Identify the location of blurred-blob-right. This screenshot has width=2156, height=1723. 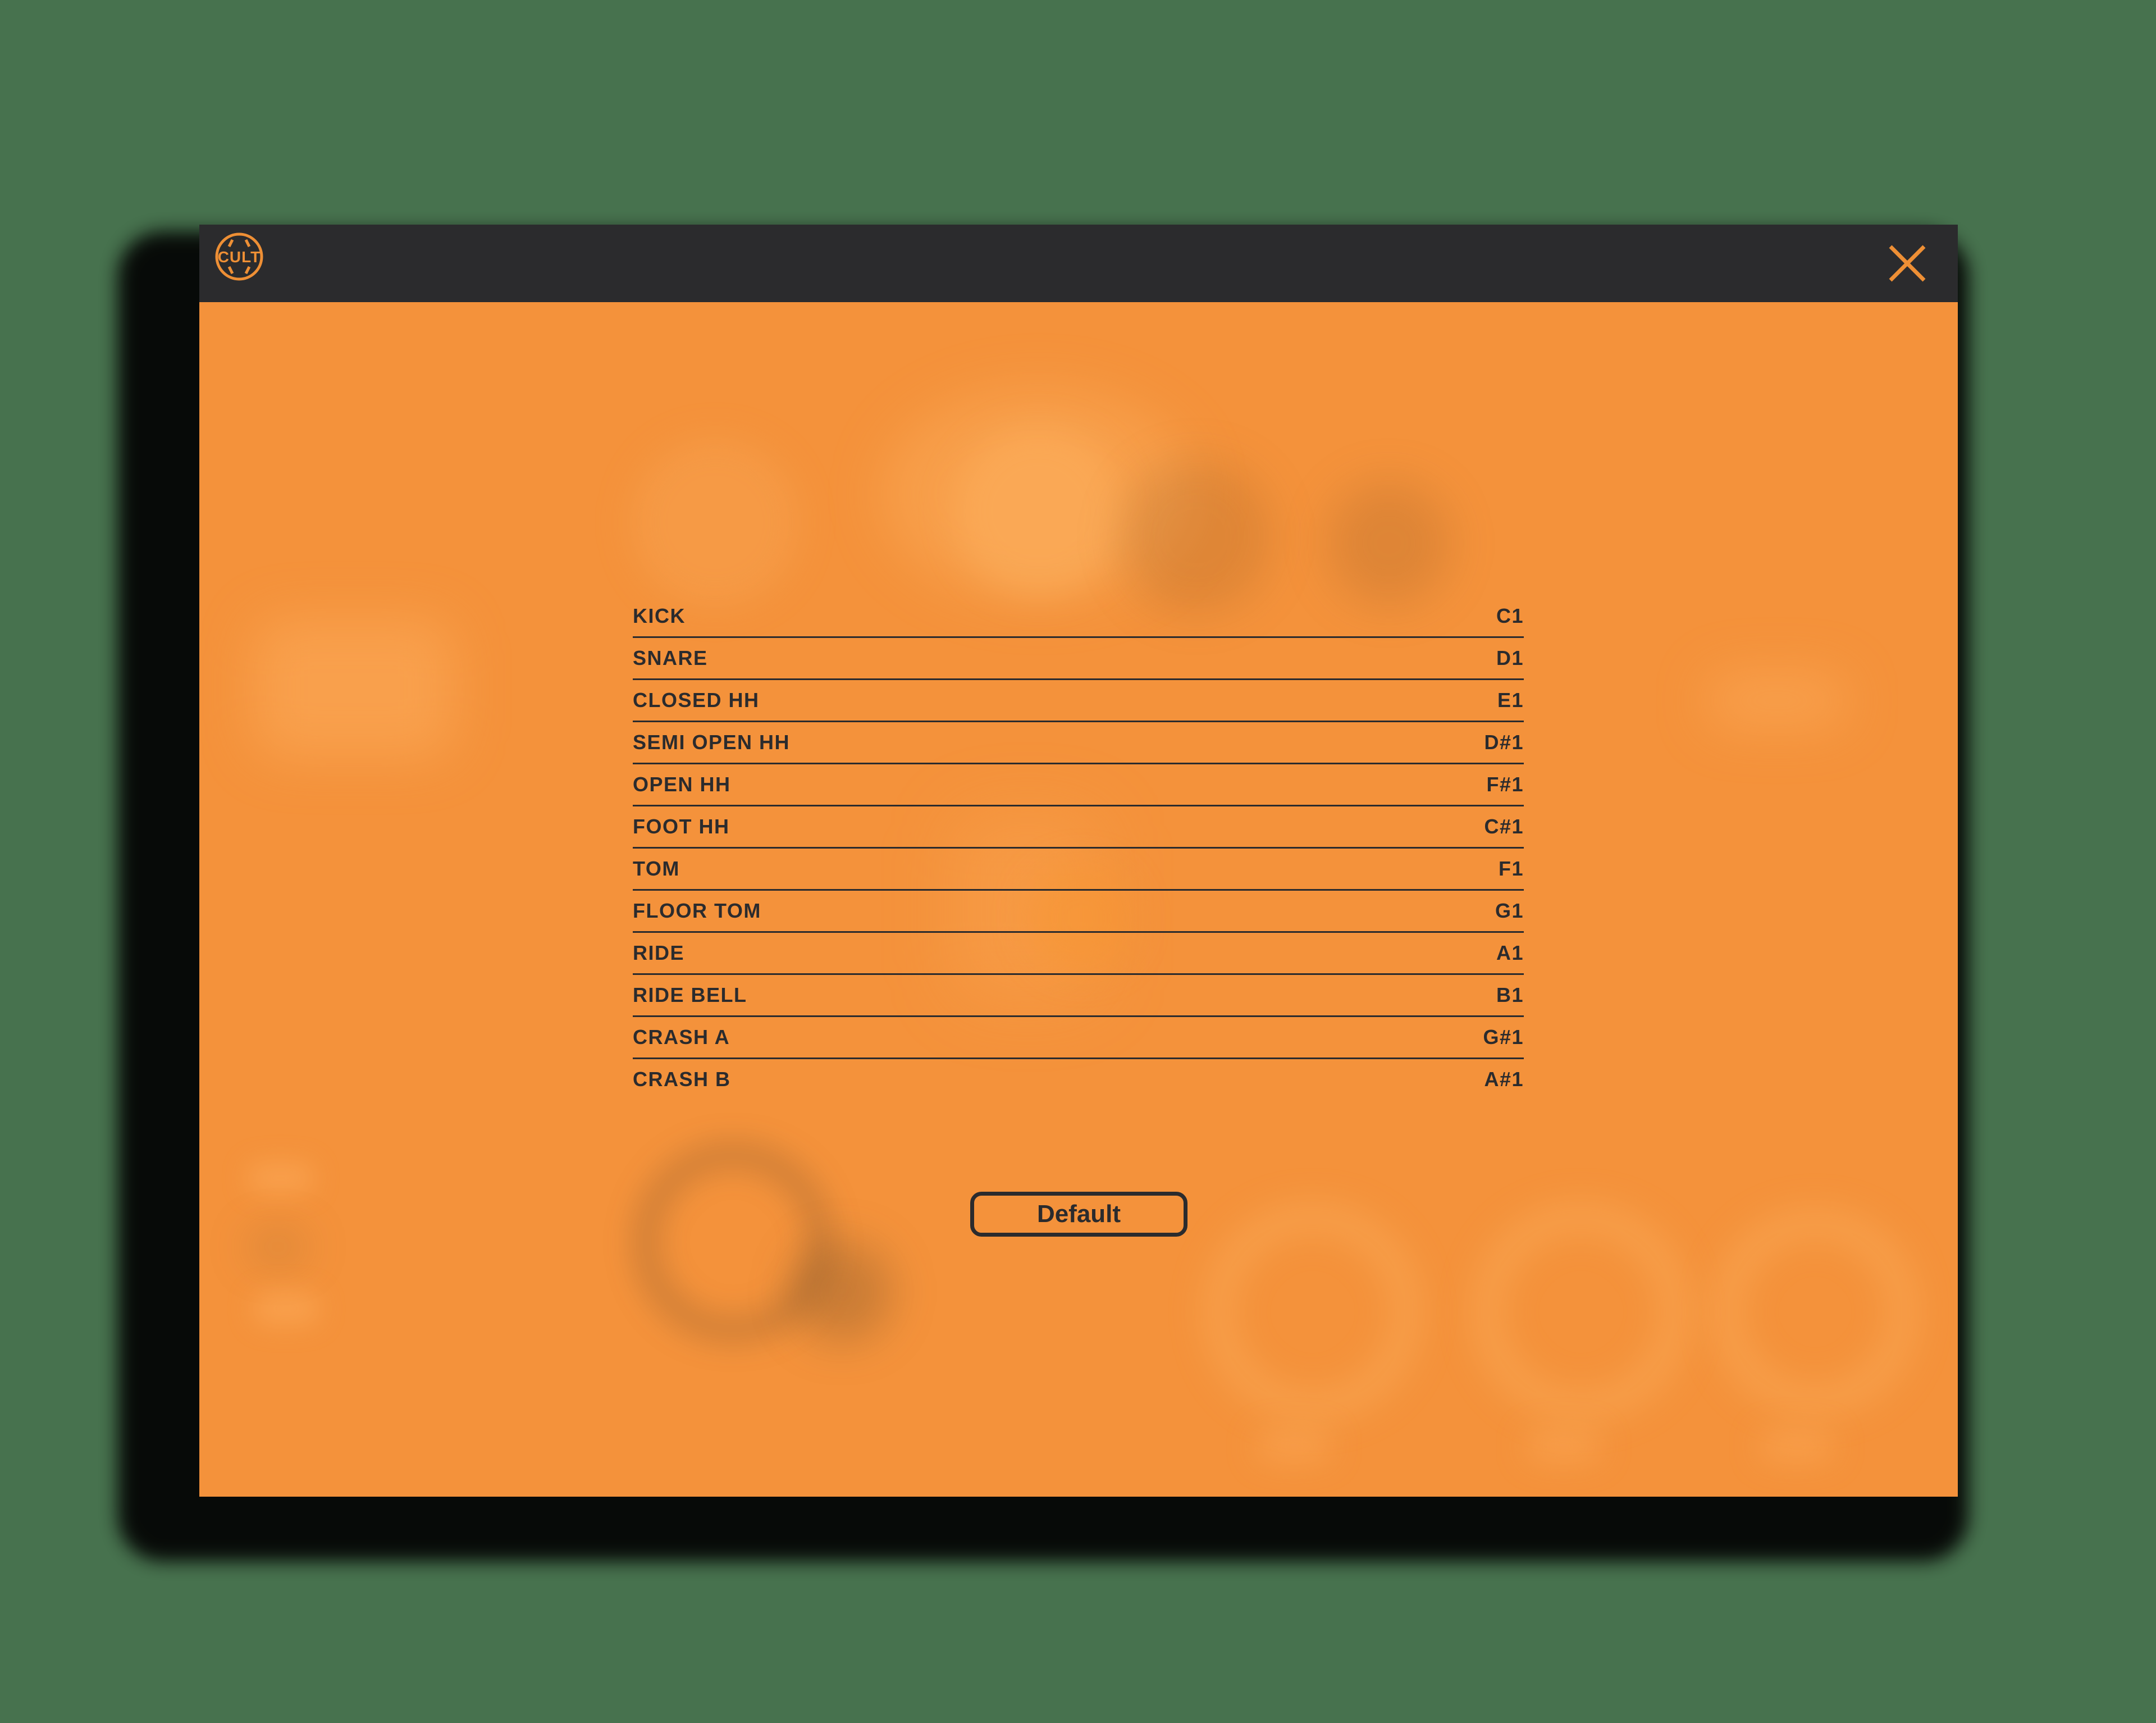
(1777, 700).